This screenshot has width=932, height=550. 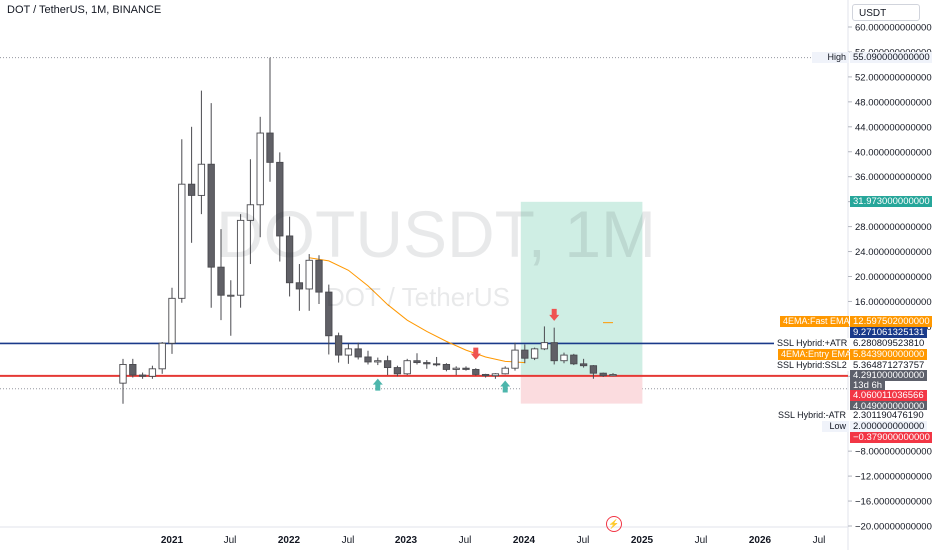 What do you see at coordinates (614, 524) in the screenshot?
I see `lightning-icon: ⚡` at bounding box center [614, 524].